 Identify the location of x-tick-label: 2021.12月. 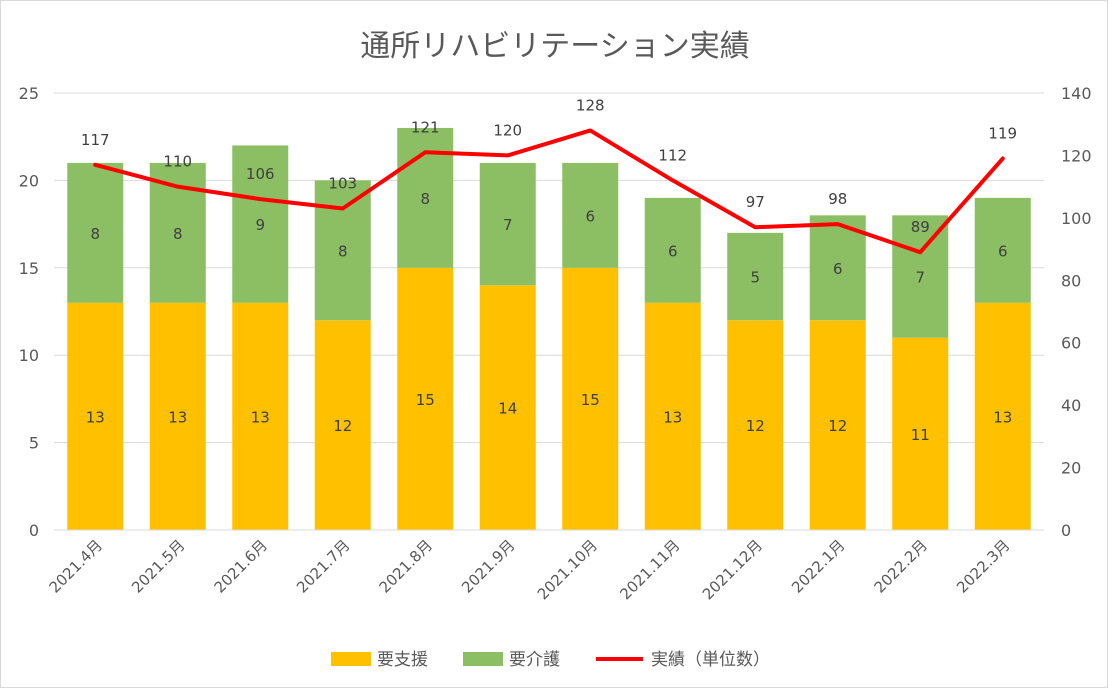
(732, 569).